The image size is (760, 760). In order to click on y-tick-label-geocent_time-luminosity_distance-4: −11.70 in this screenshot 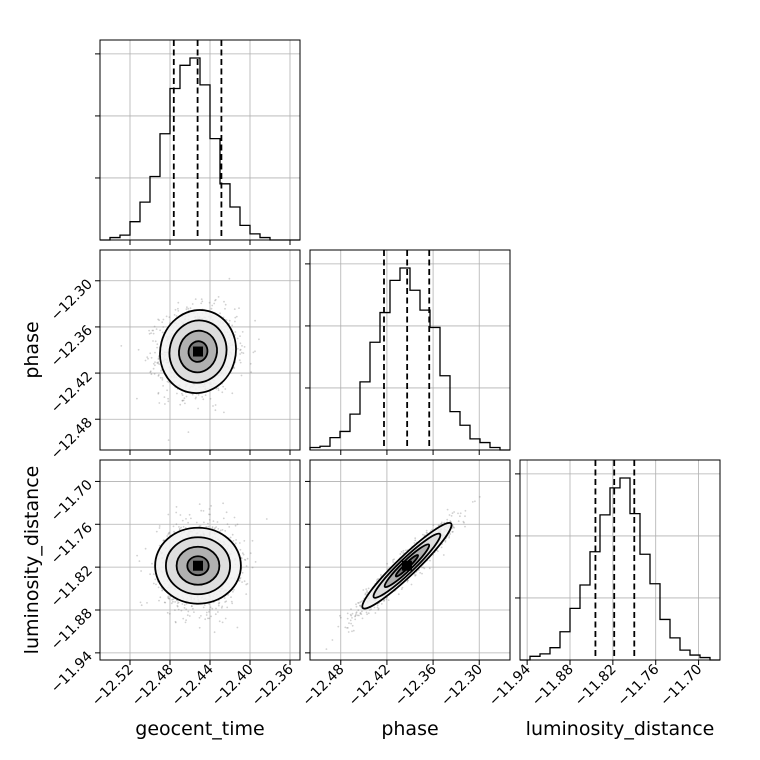, I will do `click(72, 501)`.